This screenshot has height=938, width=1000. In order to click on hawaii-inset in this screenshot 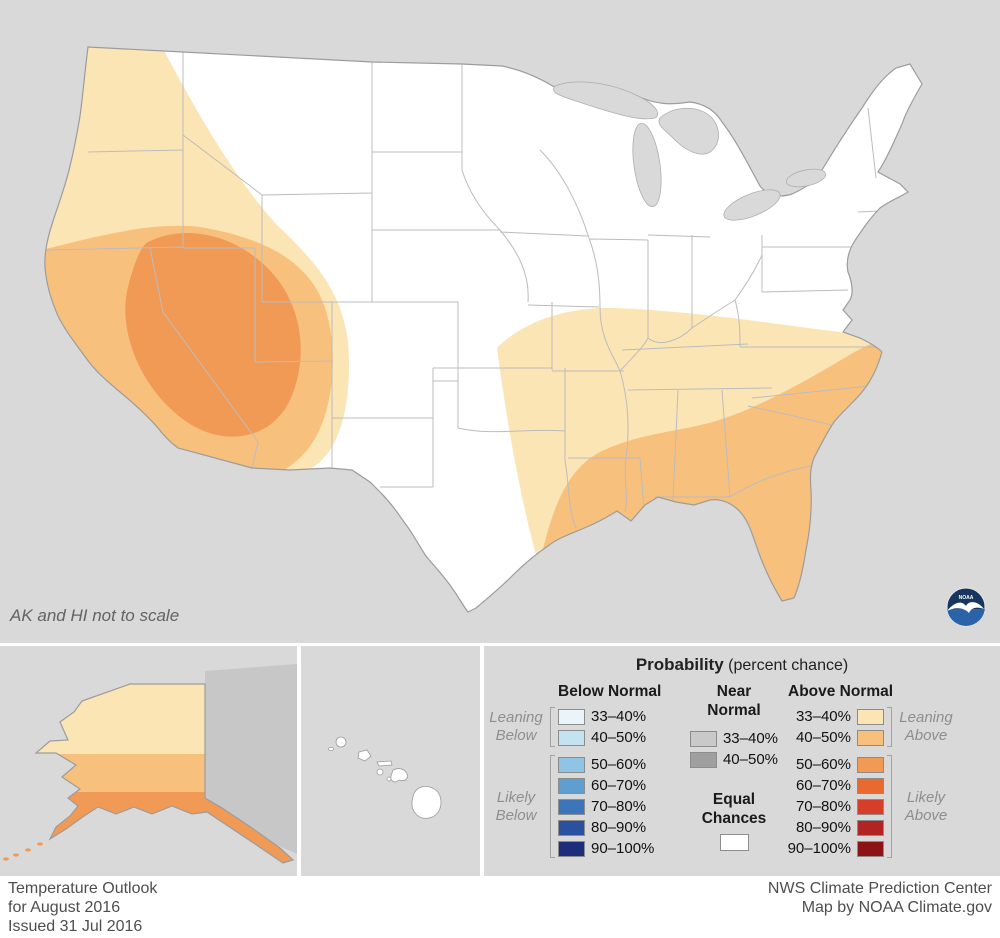, I will do `click(390, 761)`.